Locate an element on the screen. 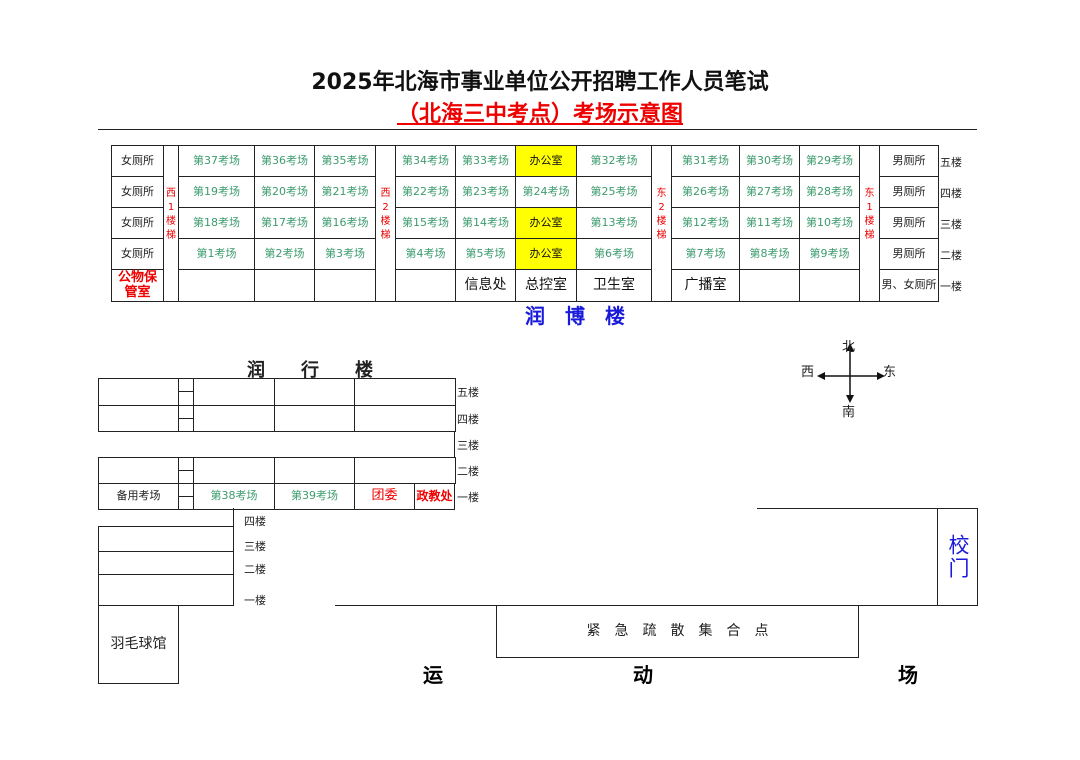 Image resolution: width=1080 pixels, height=760 pixels. exam-room: 第25考场 is located at coordinates (614, 192).